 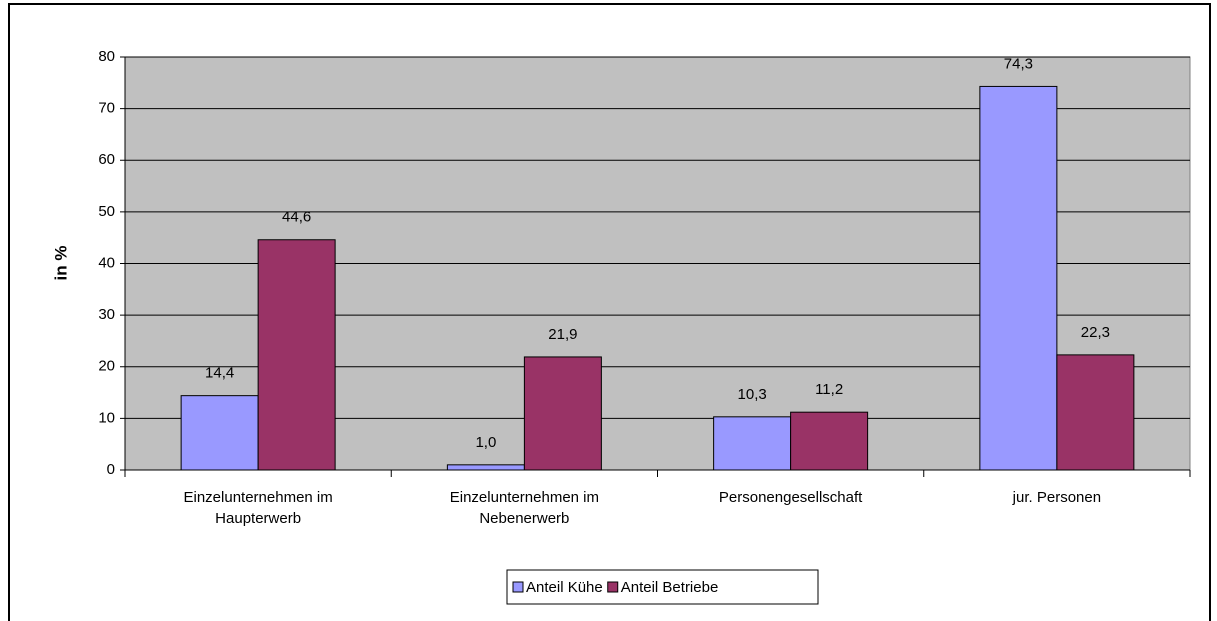 I want to click on x-tick-label: jur. Personen, so click(x=1056, y=497).